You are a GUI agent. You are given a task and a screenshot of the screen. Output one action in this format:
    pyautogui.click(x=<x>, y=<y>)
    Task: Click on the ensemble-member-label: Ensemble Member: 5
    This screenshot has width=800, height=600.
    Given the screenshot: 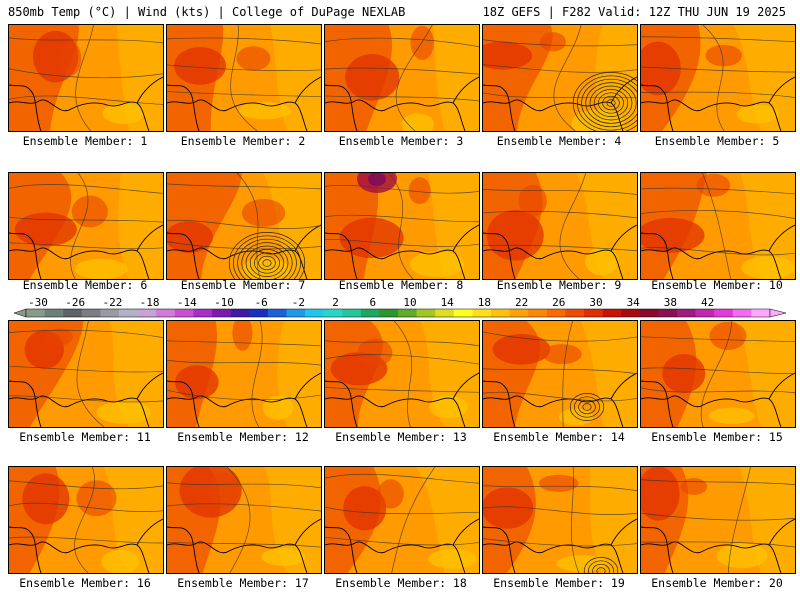 What is the action you would take?
    pyautogui.click(x=717, y=141)
    